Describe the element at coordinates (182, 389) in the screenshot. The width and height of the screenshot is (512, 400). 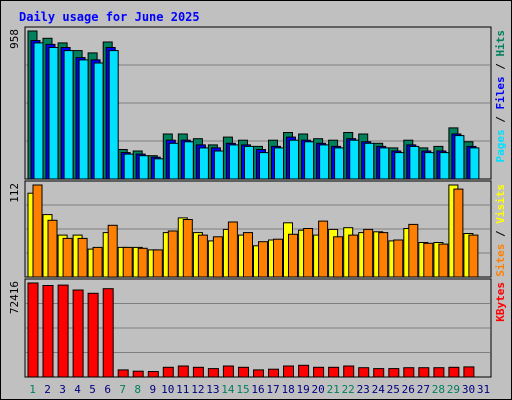
I see `day-label: 11` at that location.